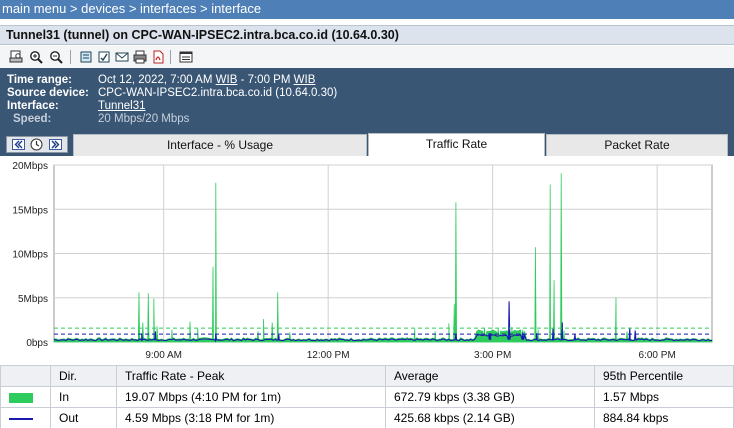  Describe the element at coordinates (251, 397) in the screenshot. I see `in-peak: 19.07 Mbps (4:10 PM for 1m)` at that location.